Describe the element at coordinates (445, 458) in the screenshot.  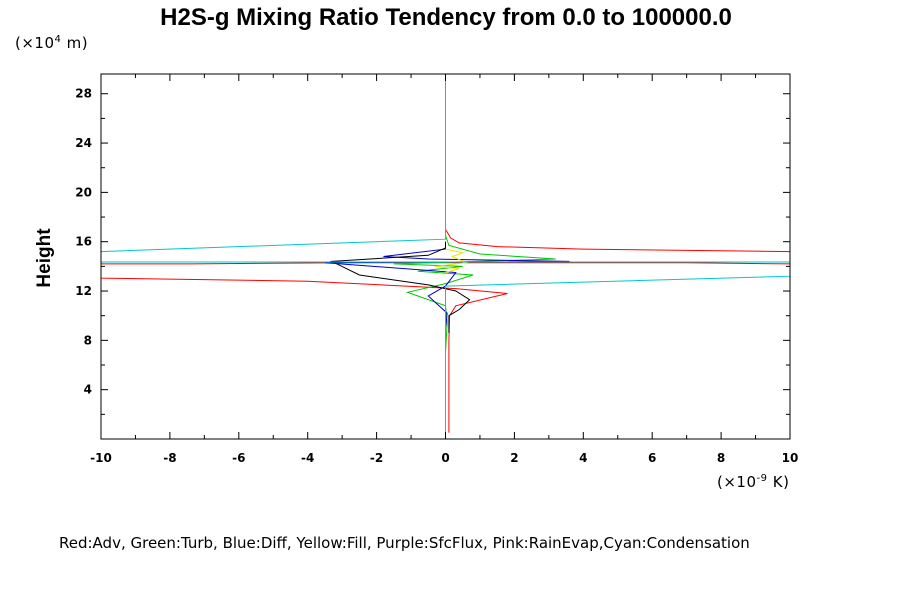
I see `x-tick-label: 0` at that location.